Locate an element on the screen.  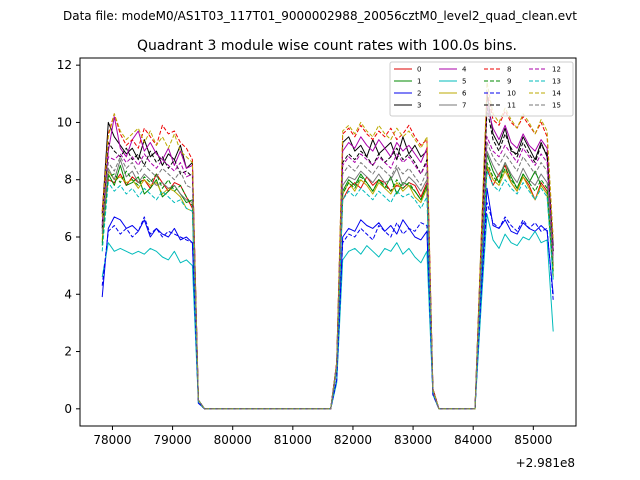
legend-label-4: 4 is located at coordinates (464, 70).